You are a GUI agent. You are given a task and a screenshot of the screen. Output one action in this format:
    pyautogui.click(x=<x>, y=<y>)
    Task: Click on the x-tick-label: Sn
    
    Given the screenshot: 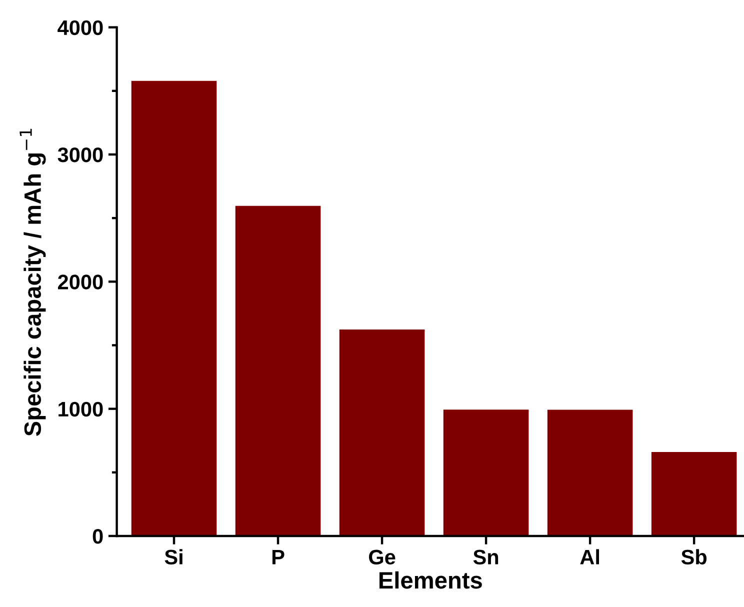 What is the action you would take?
    pyautogui.click(x=485, y=557)
    